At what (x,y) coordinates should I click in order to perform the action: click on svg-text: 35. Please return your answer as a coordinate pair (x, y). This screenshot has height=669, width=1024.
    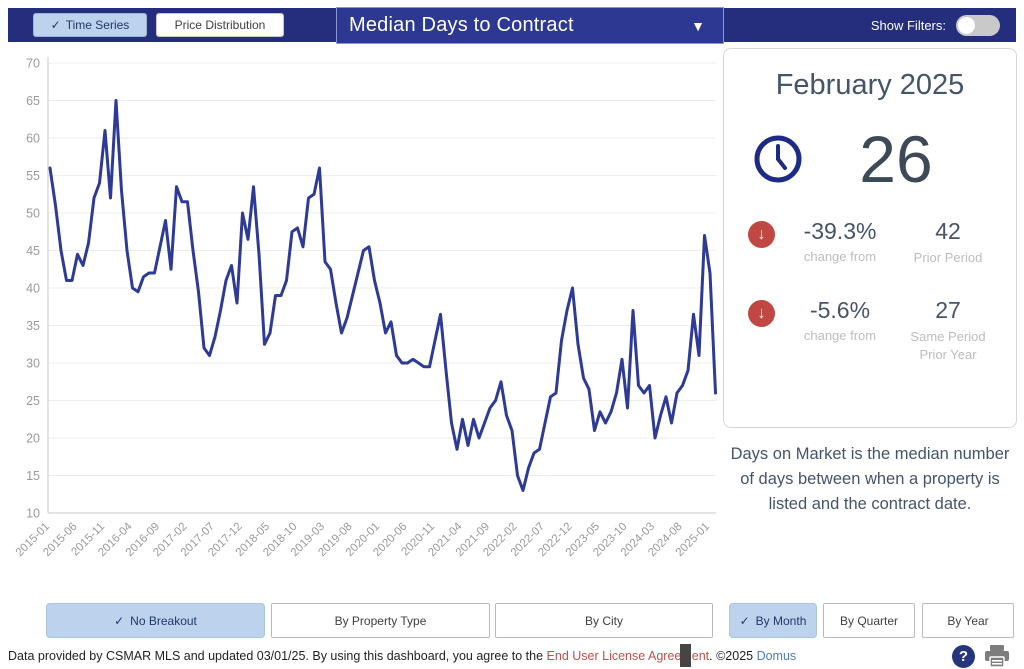
    Looking at the image, I should click on (33, 326).